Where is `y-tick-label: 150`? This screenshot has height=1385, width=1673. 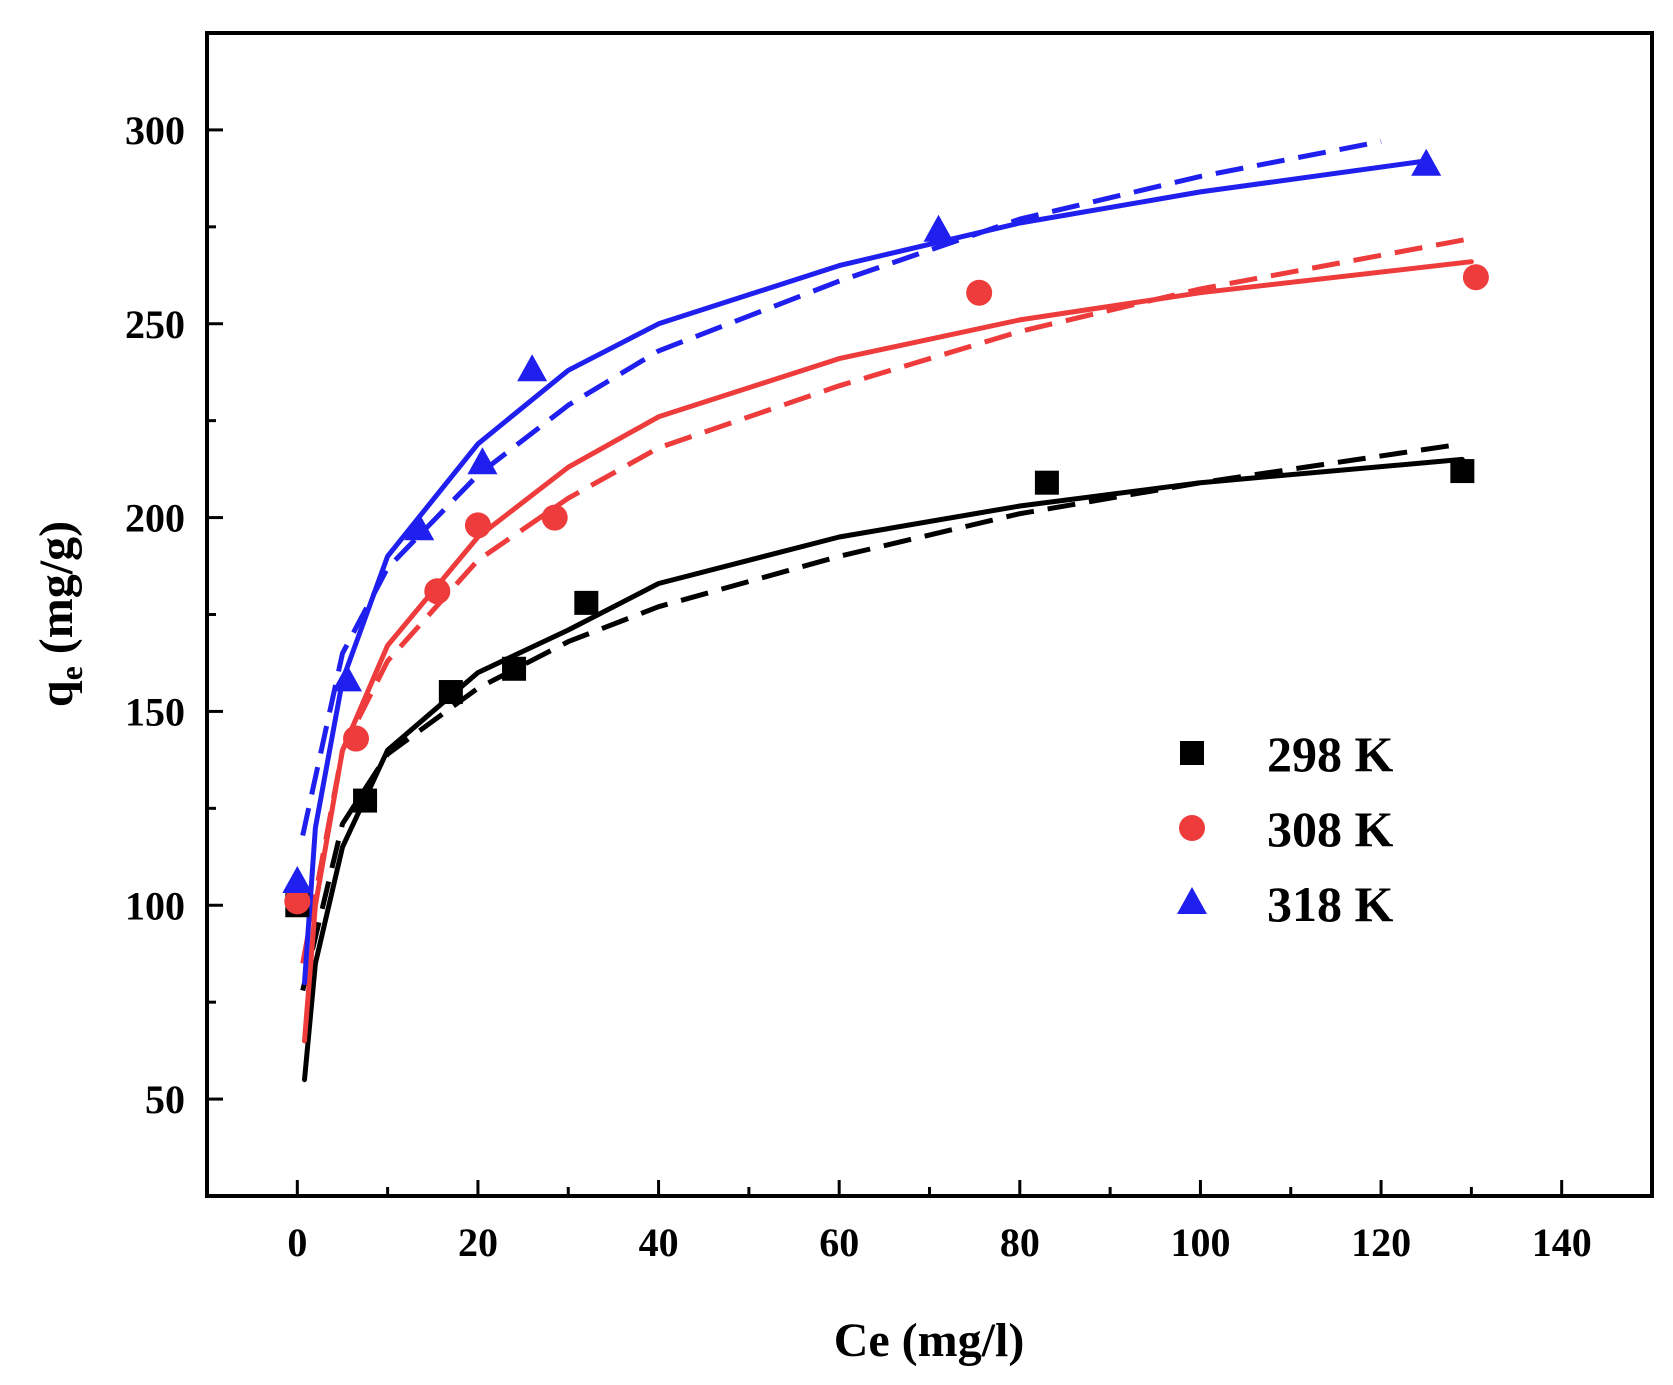
y-tick-label: 150 is located at coordinates (155, 711).